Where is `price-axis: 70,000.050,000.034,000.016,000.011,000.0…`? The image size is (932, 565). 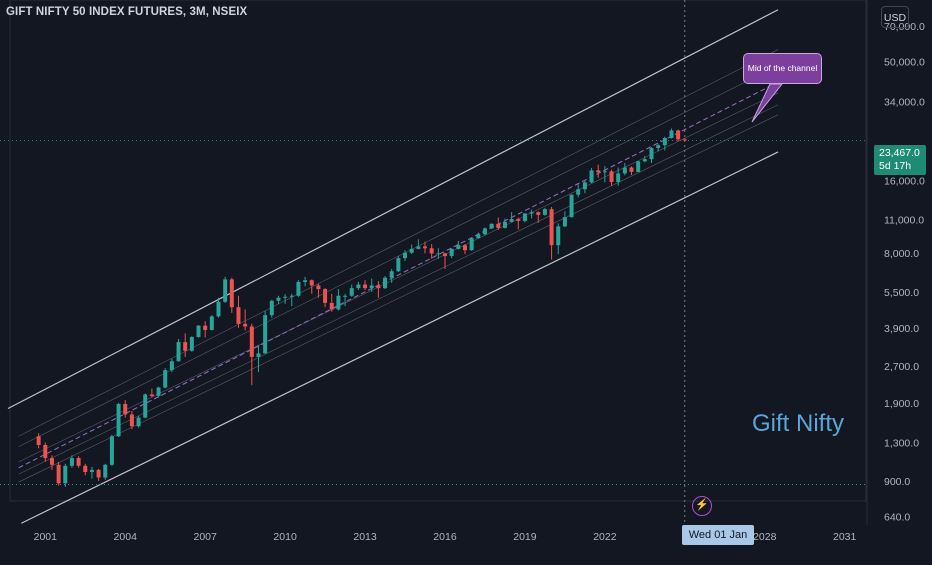
price-axis: 70,000.050,000.034,000.016,000.011,000.0… is located at coordinates (904, 272).